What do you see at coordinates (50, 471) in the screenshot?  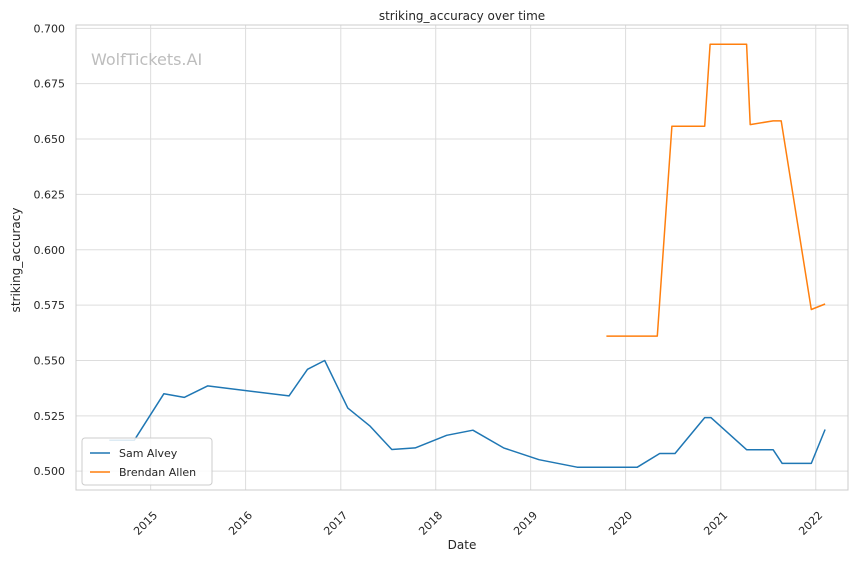 I see `y-tick-label: 0.500` at bounding box center [50, 471].